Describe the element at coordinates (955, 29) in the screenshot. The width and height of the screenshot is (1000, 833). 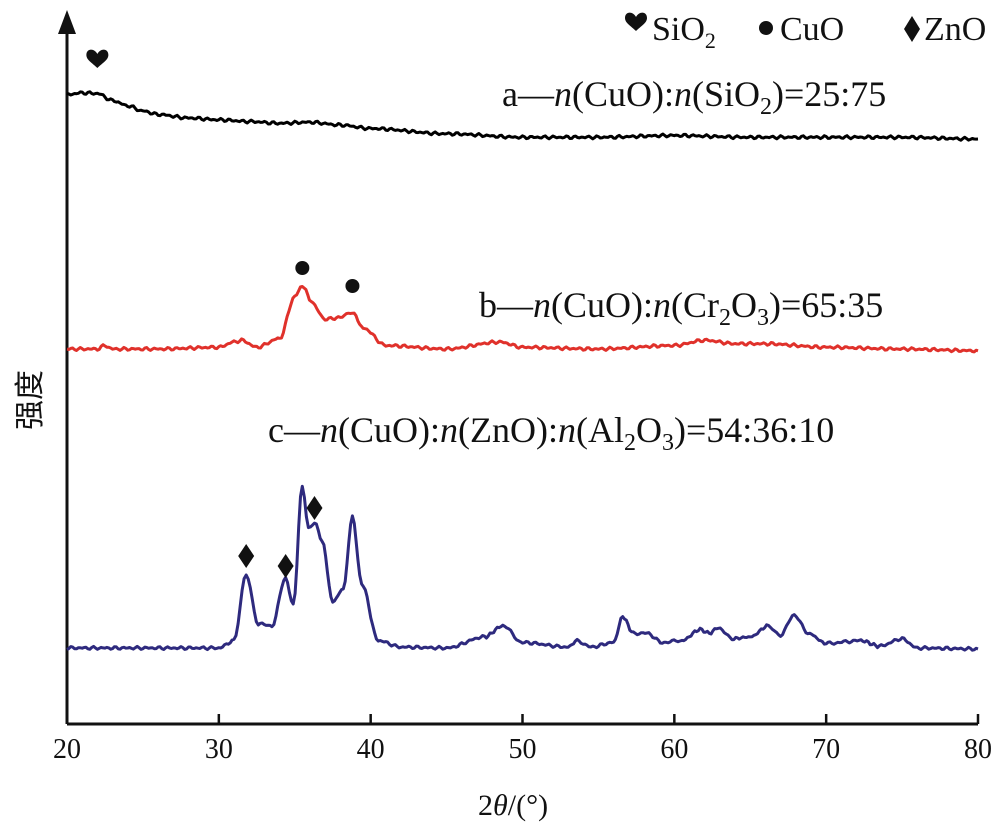
I see `legend-label-zno: ZnO` at that location.